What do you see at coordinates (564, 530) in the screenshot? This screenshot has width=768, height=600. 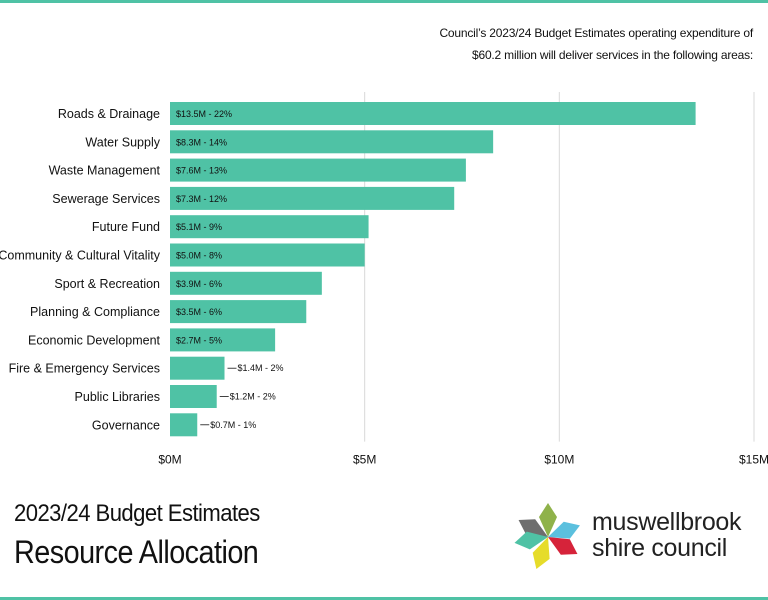 I see `logo-petal-blue` at bounding box center [564, 530].